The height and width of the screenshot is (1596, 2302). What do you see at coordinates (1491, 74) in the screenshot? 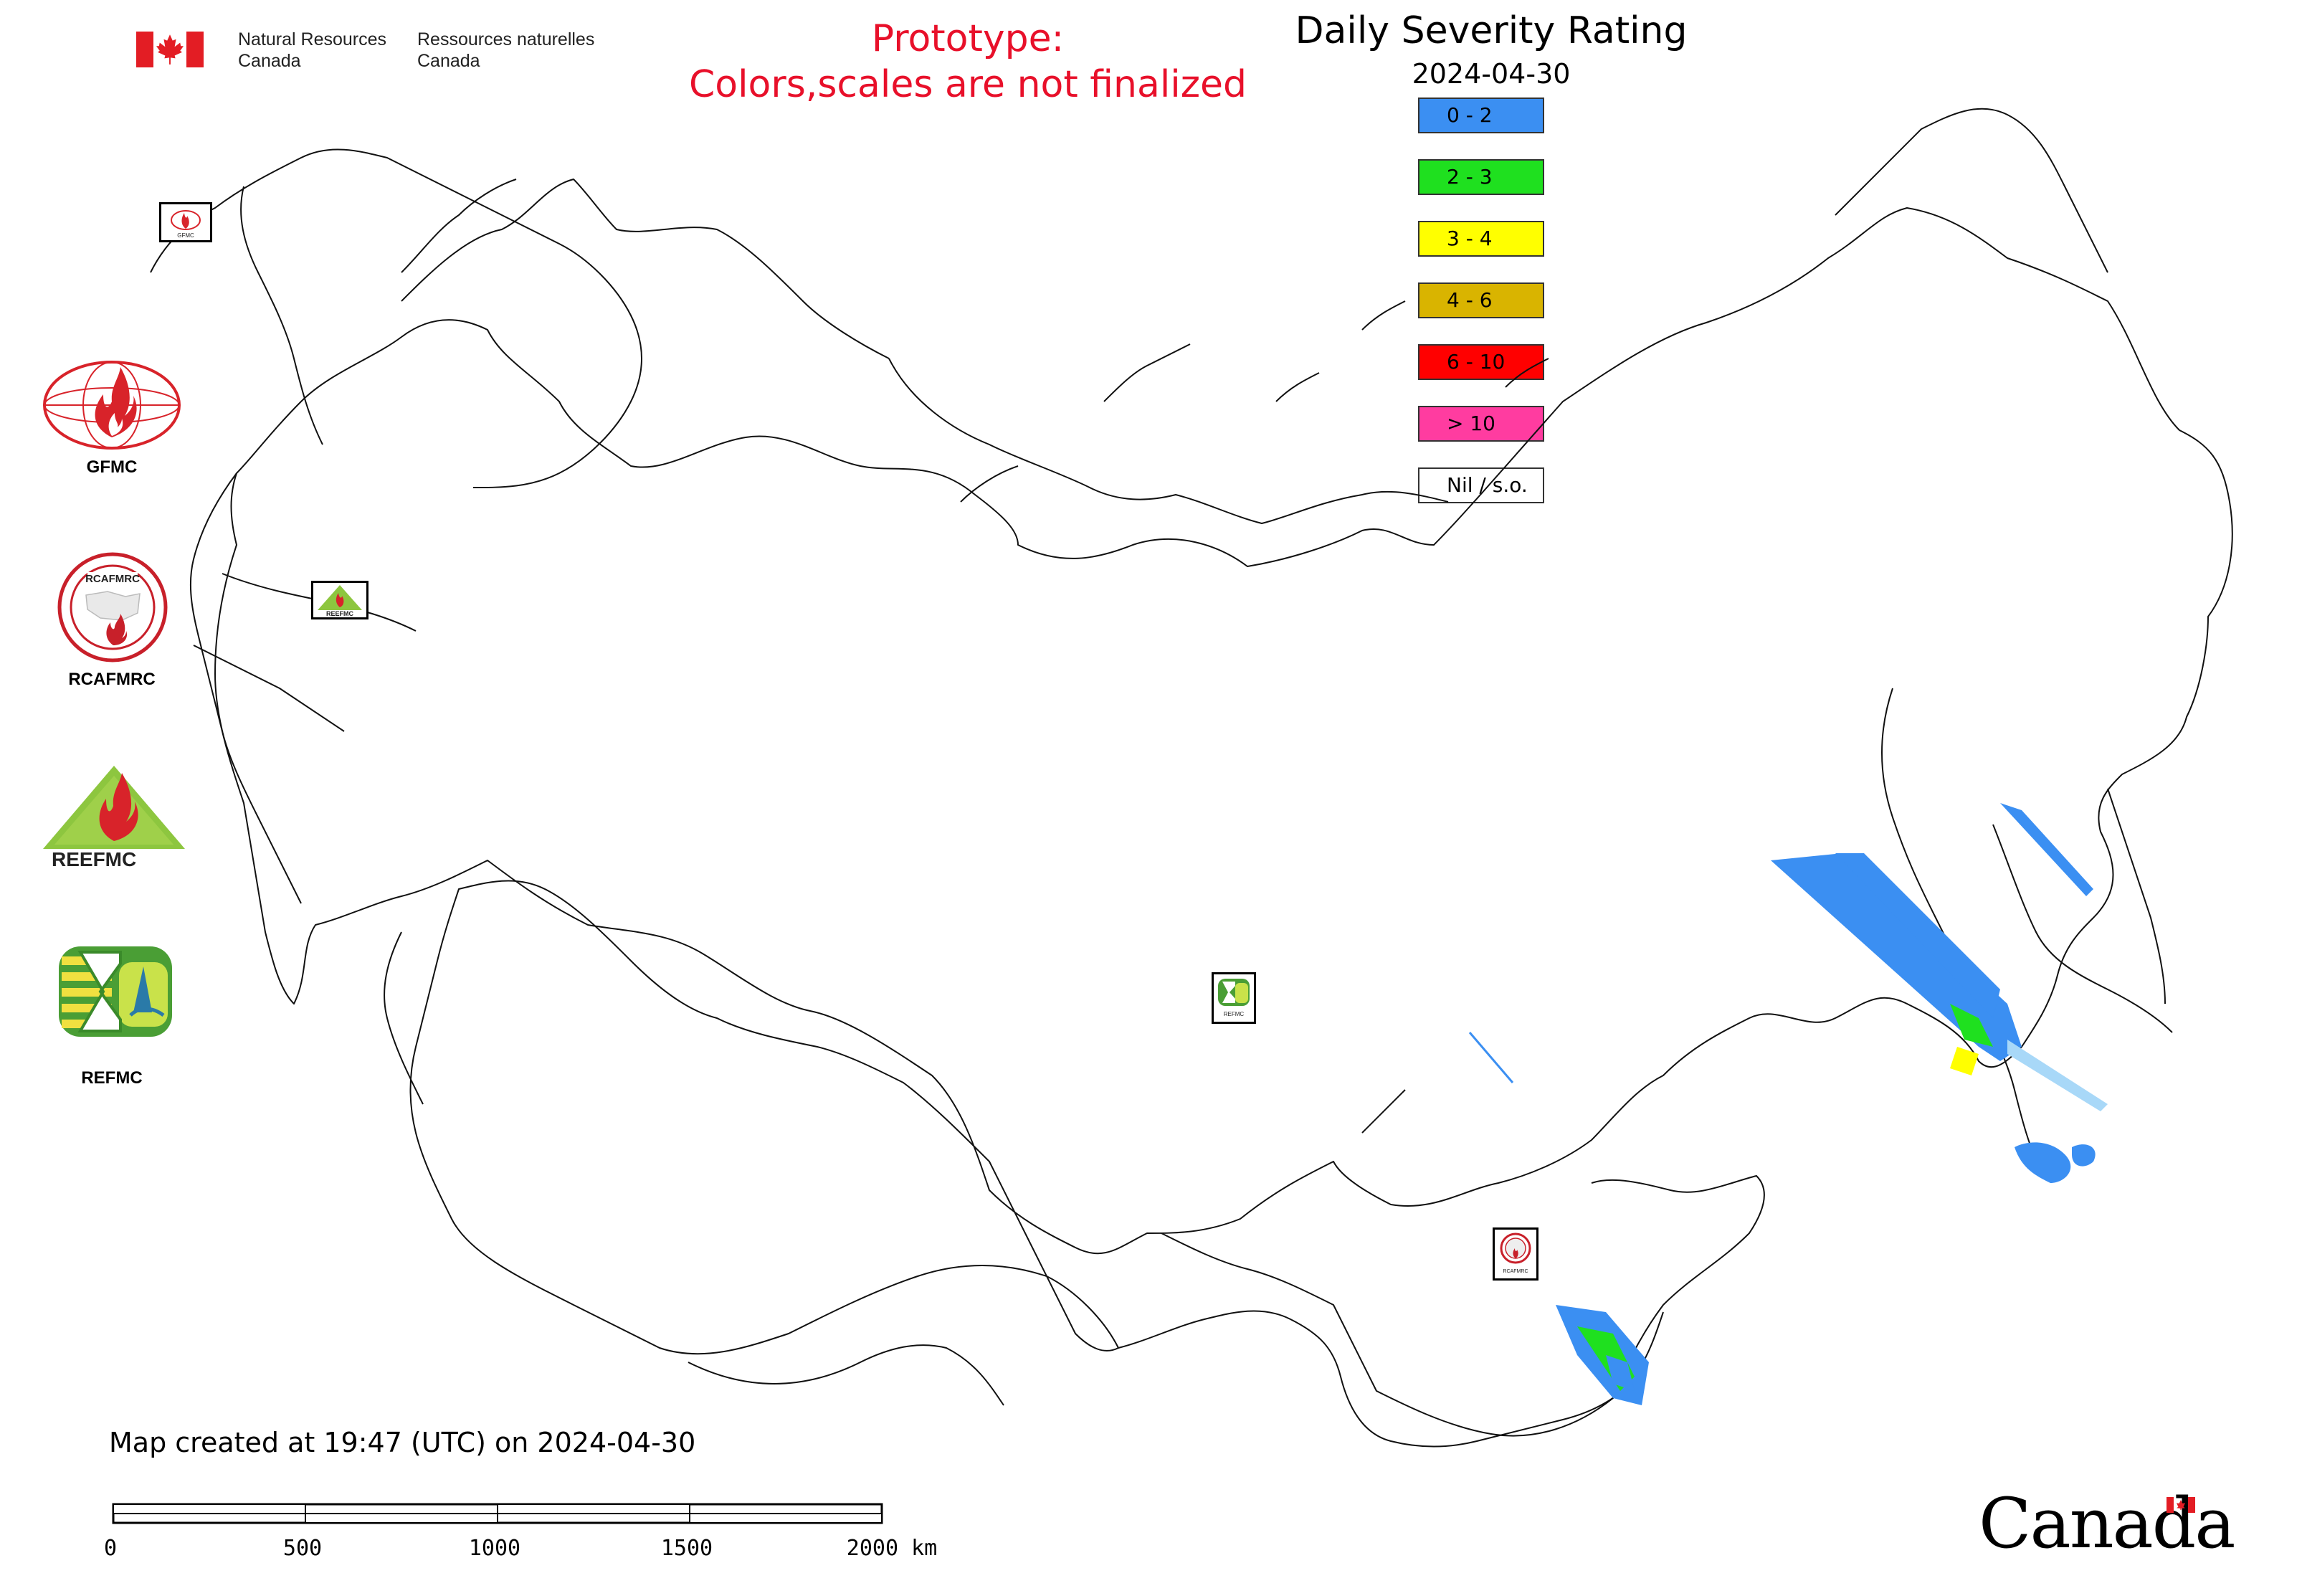
I see `legend-date: 2024-04-30` at bounding box center [1491, 74].